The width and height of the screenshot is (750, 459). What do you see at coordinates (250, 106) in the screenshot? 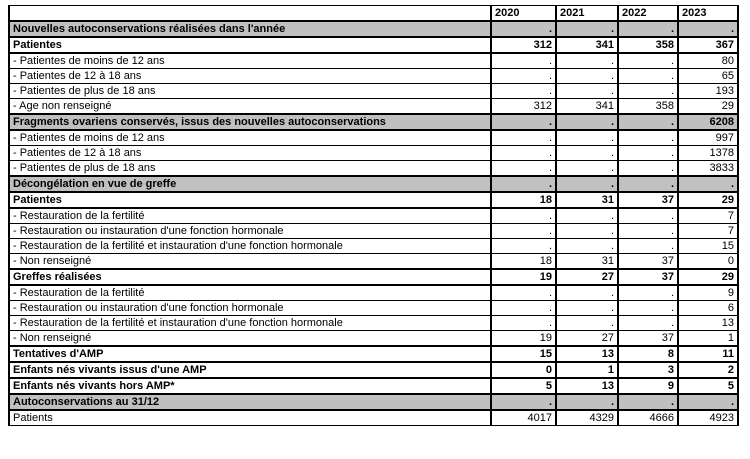
I see `row-label: - Age non renseigné` at bounding box center [250, 106].